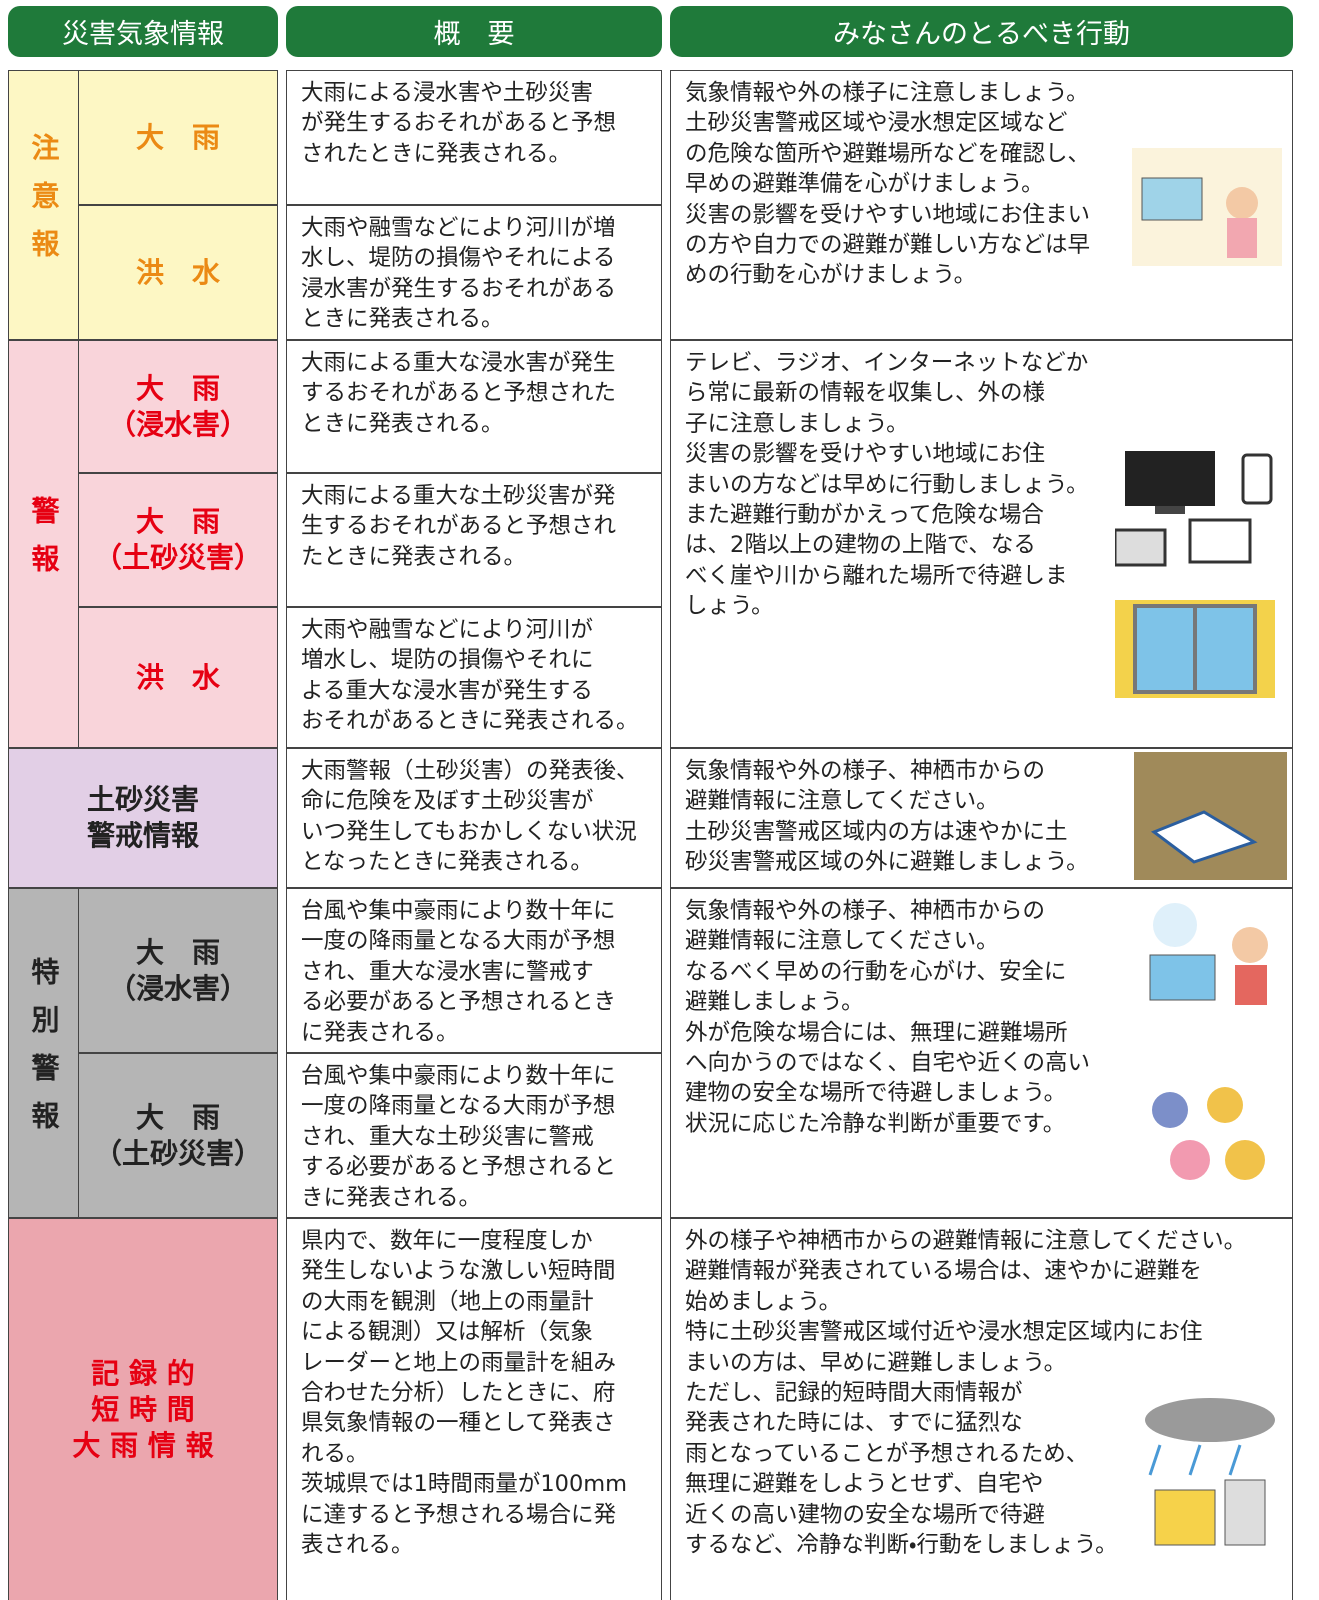  Describe the element at coordinates (357, 1545) in the screenshot. I see `text-line: 表される。` at that location.